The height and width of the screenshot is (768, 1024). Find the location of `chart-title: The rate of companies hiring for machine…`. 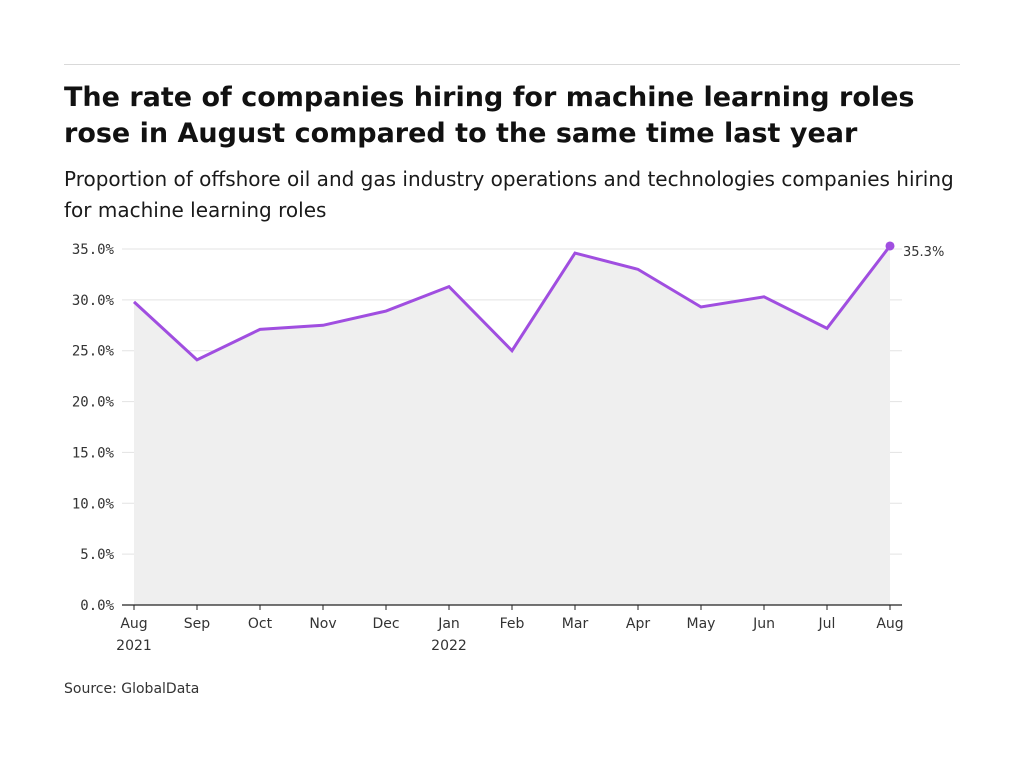

chart-title: The rate of companies hiring for machine… is located at coordinates (489, 115).